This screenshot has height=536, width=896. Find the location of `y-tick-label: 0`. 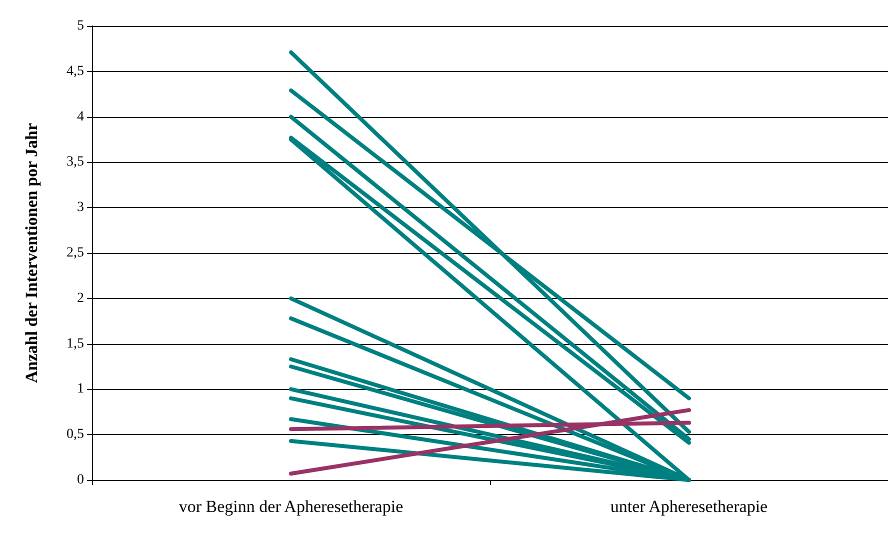

y-tick-label: 0 is located at coordinates (80, 480).